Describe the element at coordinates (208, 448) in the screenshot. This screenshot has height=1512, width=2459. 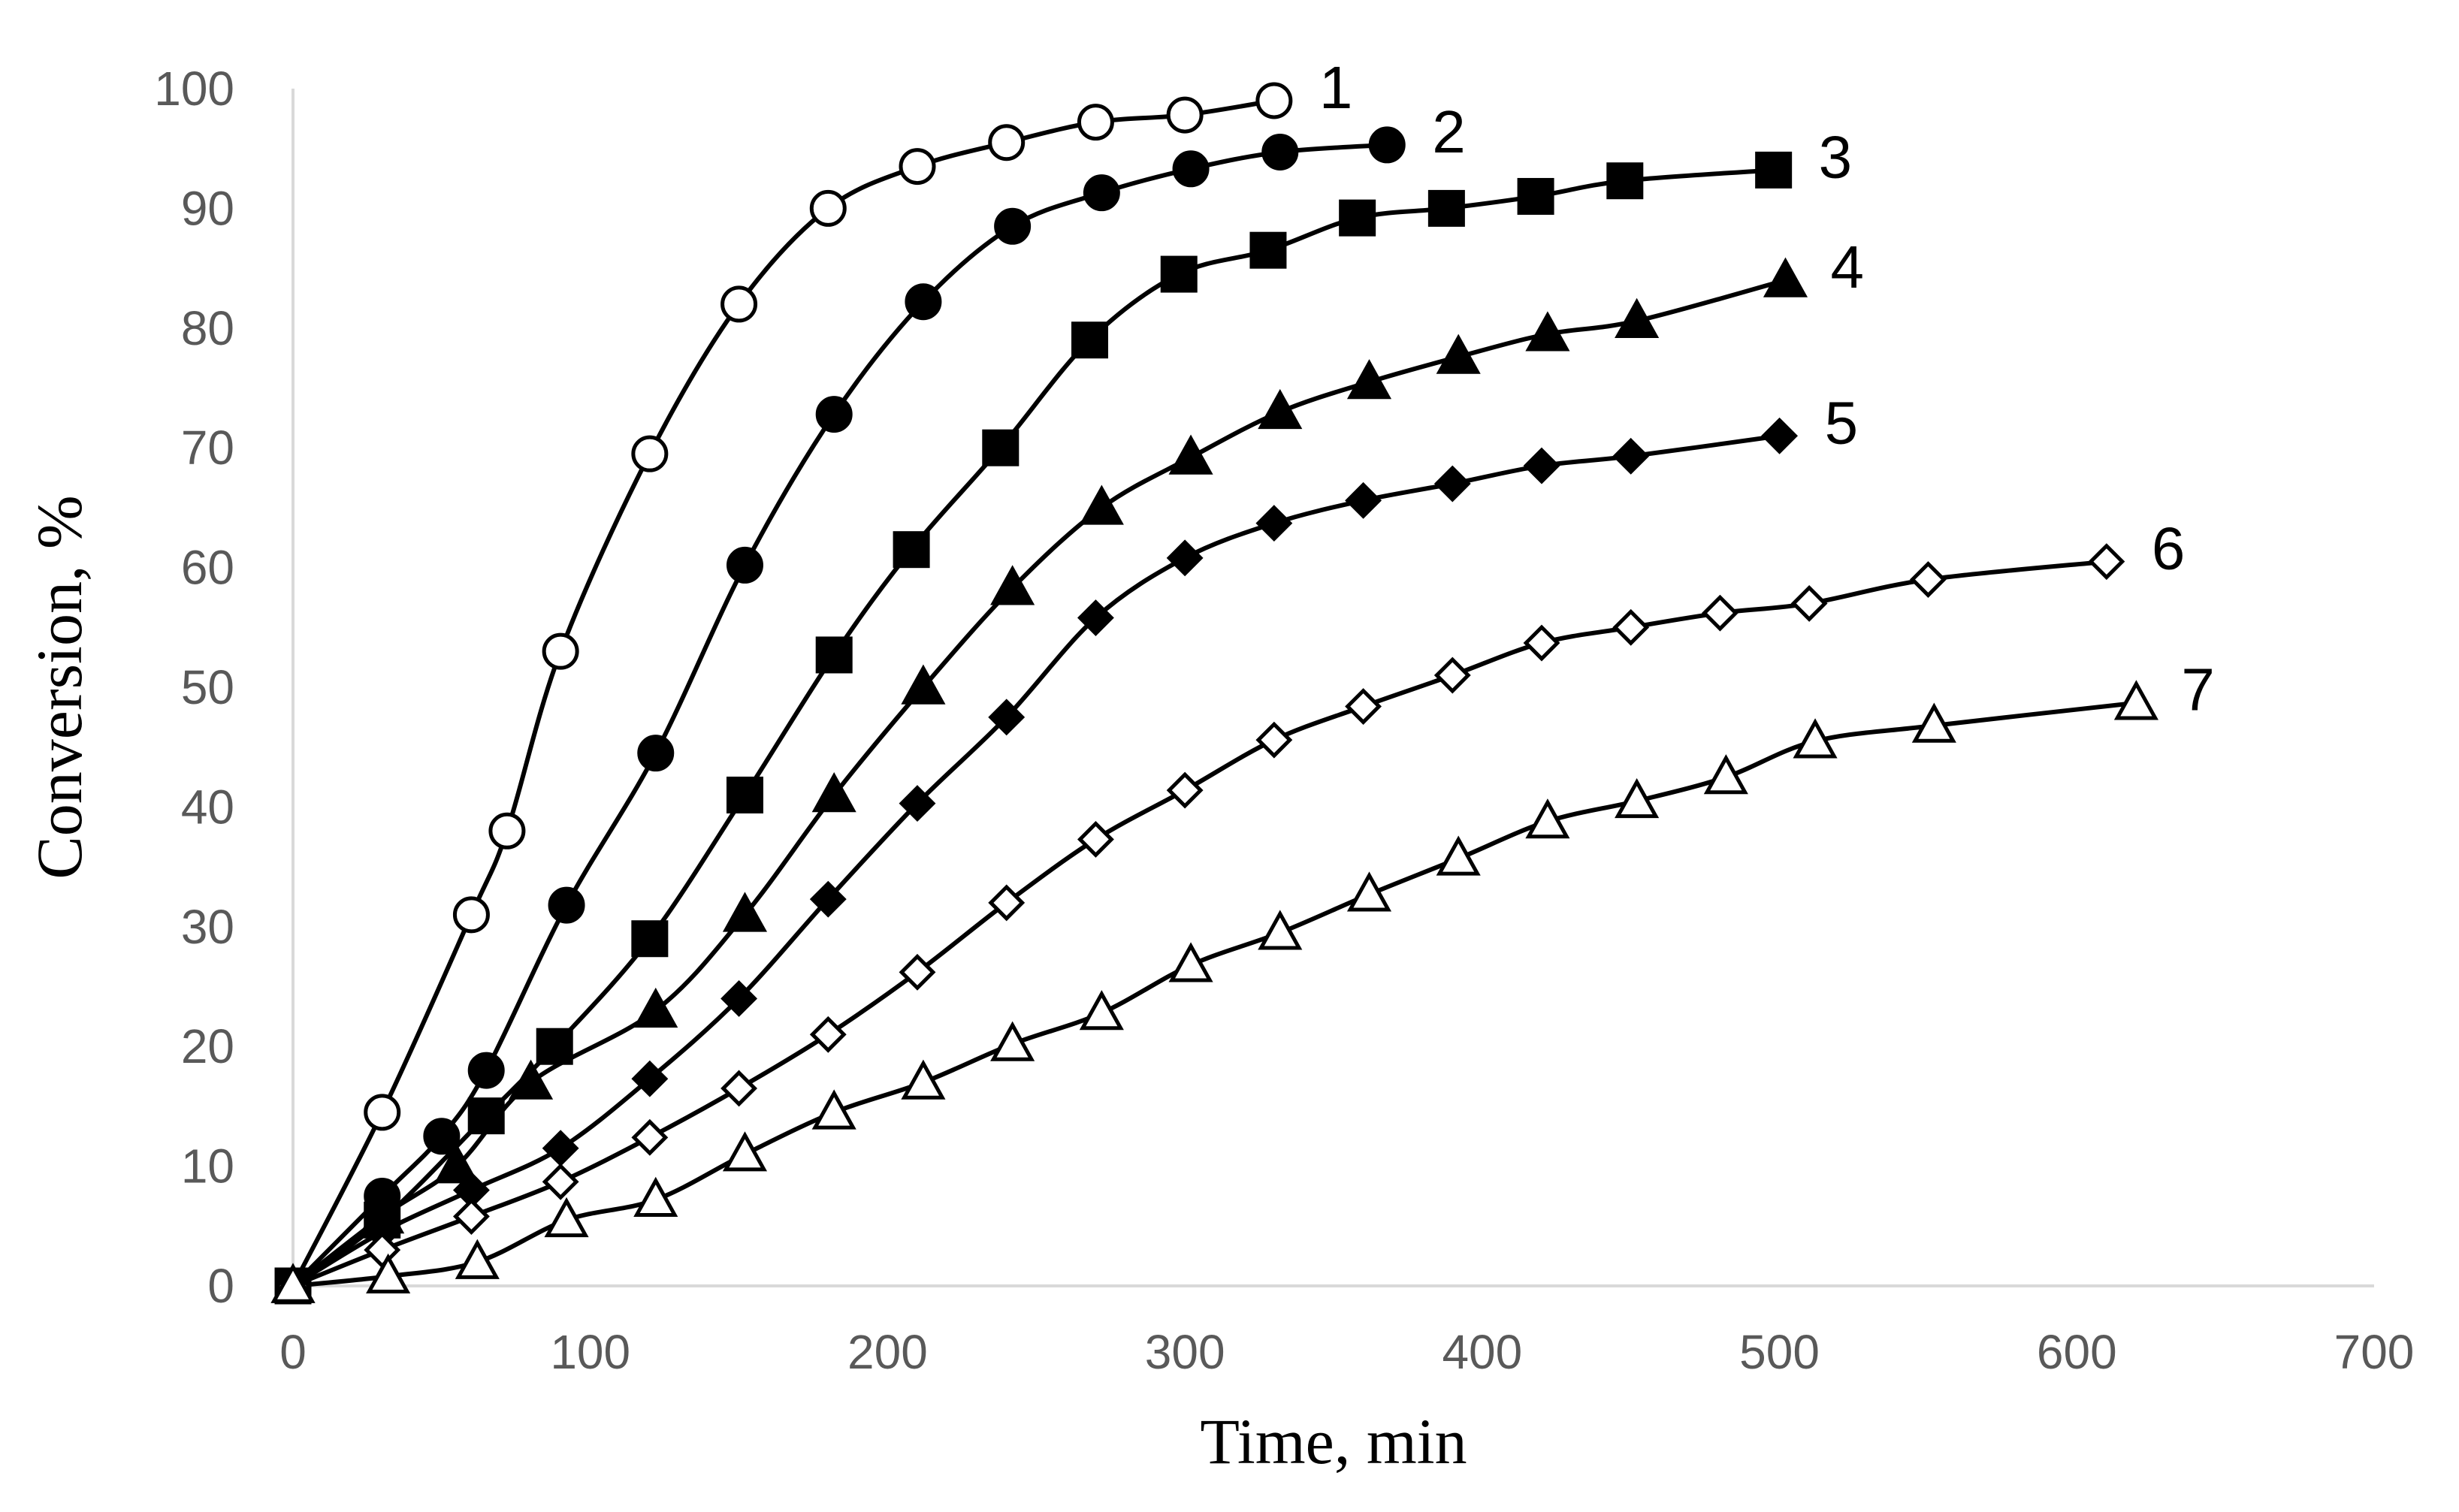
I see `y-tick-label: 70` at that location.